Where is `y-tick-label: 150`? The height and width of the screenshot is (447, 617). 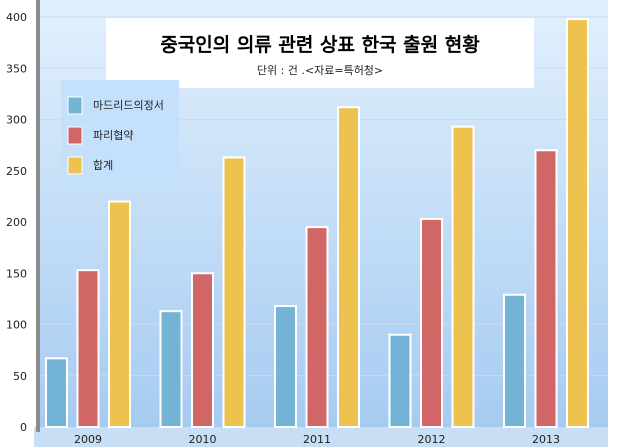
y-tick-label: 150 is located at coordinates (16, 273).